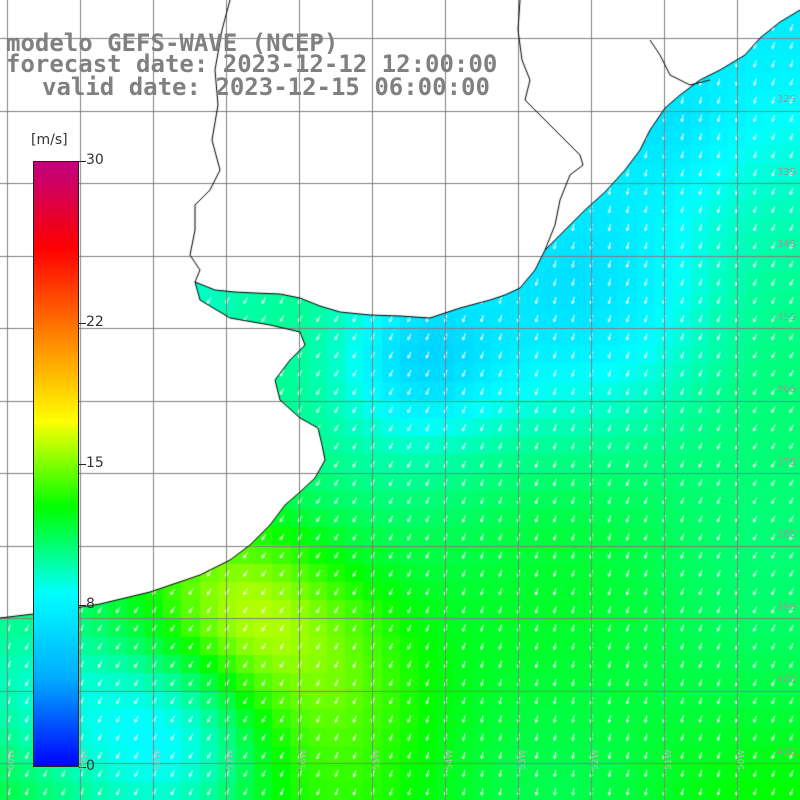 The height and width of the screenshot is (800, 800). I want to click on latitude-label: 32S, so click(786, 99).